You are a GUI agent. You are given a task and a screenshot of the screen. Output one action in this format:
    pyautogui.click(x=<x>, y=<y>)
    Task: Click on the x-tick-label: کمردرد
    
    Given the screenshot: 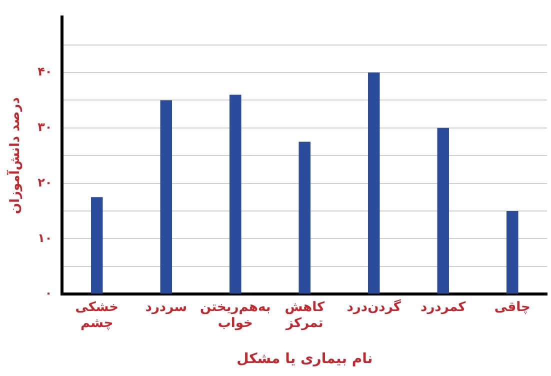 What is the action you would take?
    pyautogui.click(x=443, y=308)
    